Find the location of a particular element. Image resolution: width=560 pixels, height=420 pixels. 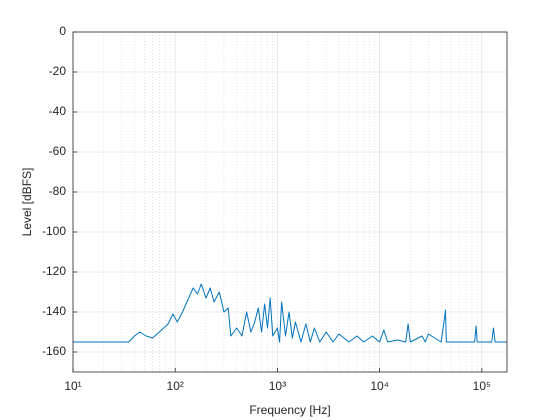

y-tick-label: -40 is located at coordinates (58, 111).